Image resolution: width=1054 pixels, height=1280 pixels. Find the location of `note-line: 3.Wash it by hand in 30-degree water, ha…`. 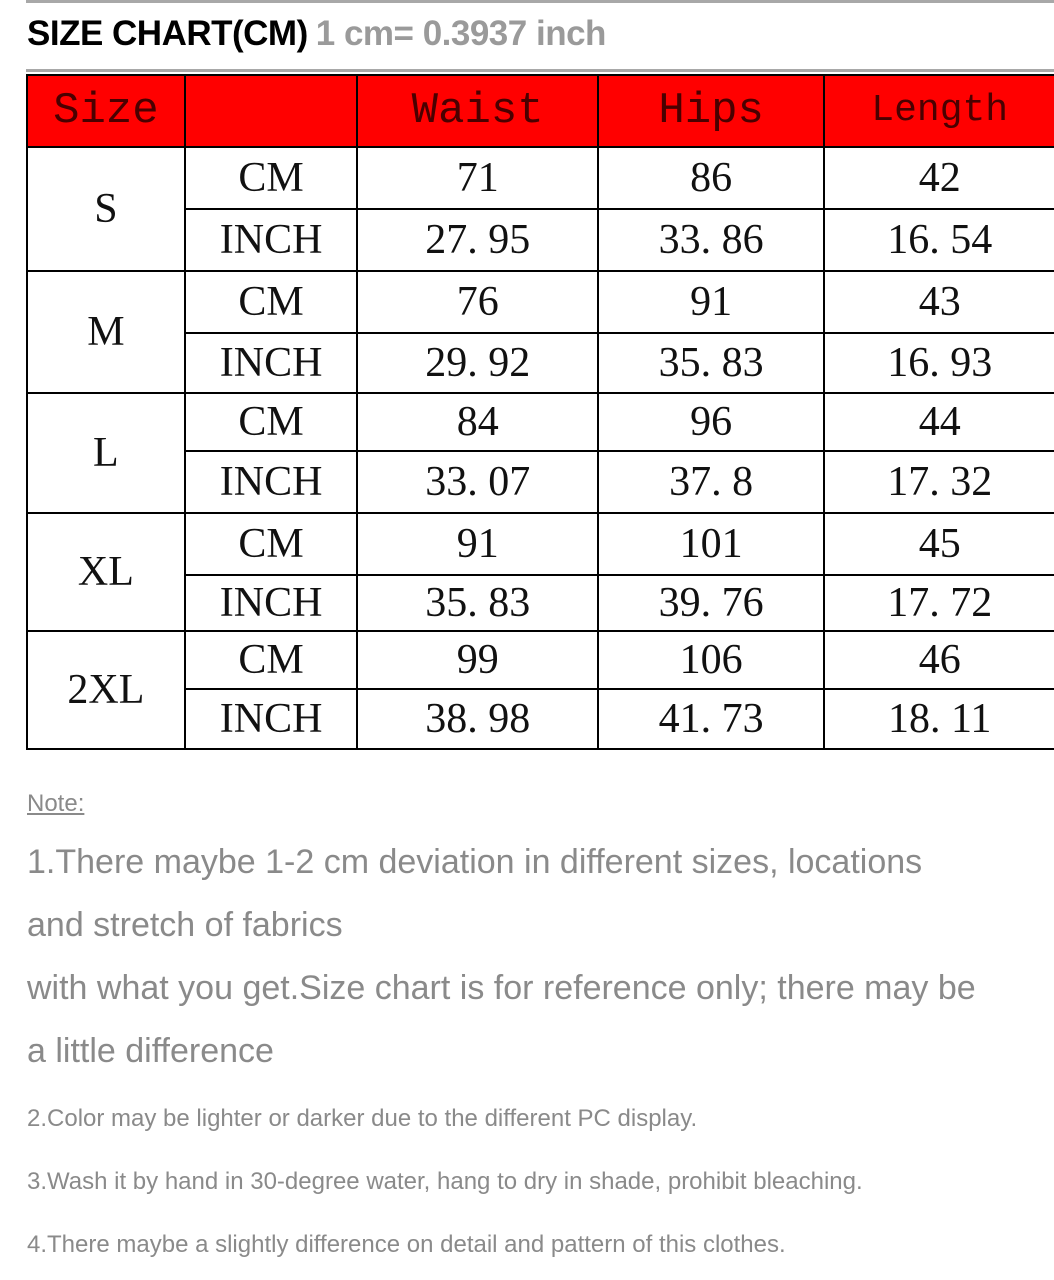

note-line: 3.Wash it by hand in 30-degree water, ha… is located at coordinates (445, 1181).